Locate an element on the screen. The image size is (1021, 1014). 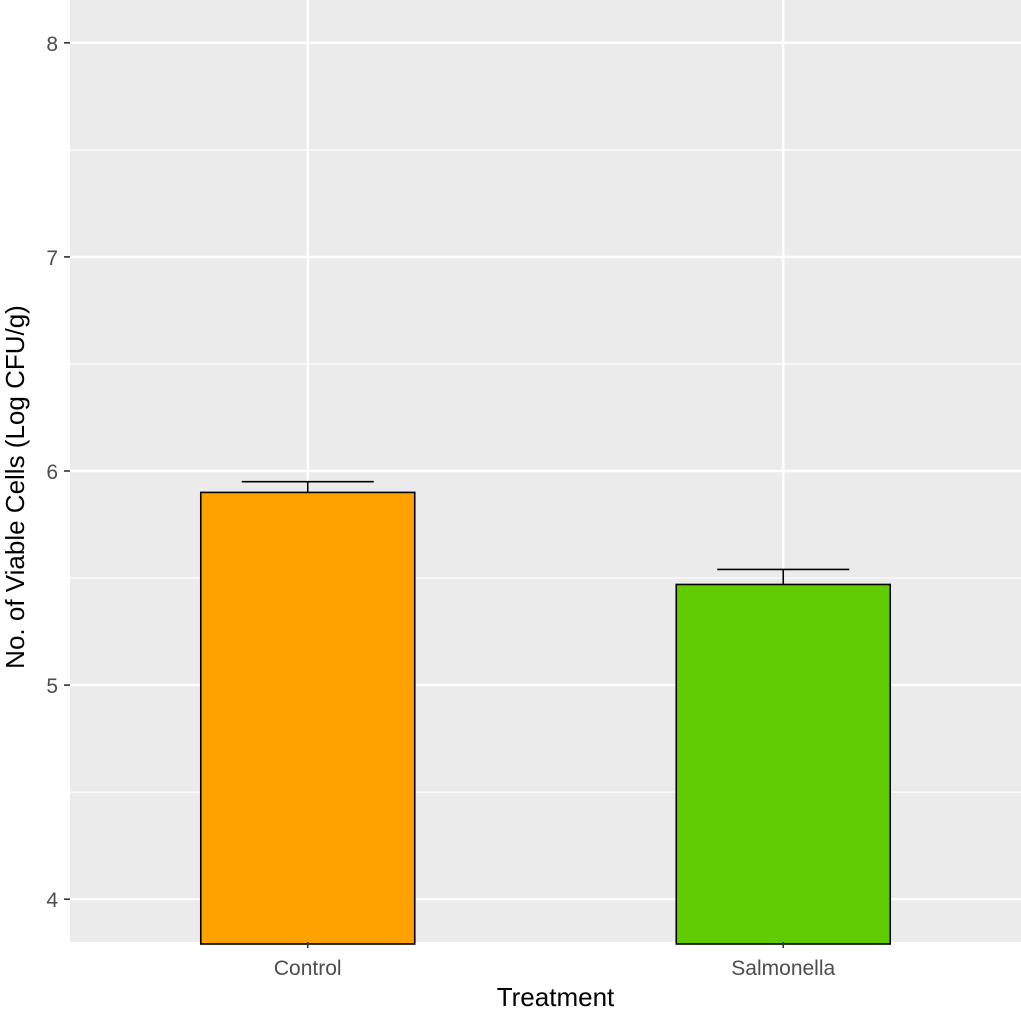
x-tick-label: Control is located at coordinates (308, 968).